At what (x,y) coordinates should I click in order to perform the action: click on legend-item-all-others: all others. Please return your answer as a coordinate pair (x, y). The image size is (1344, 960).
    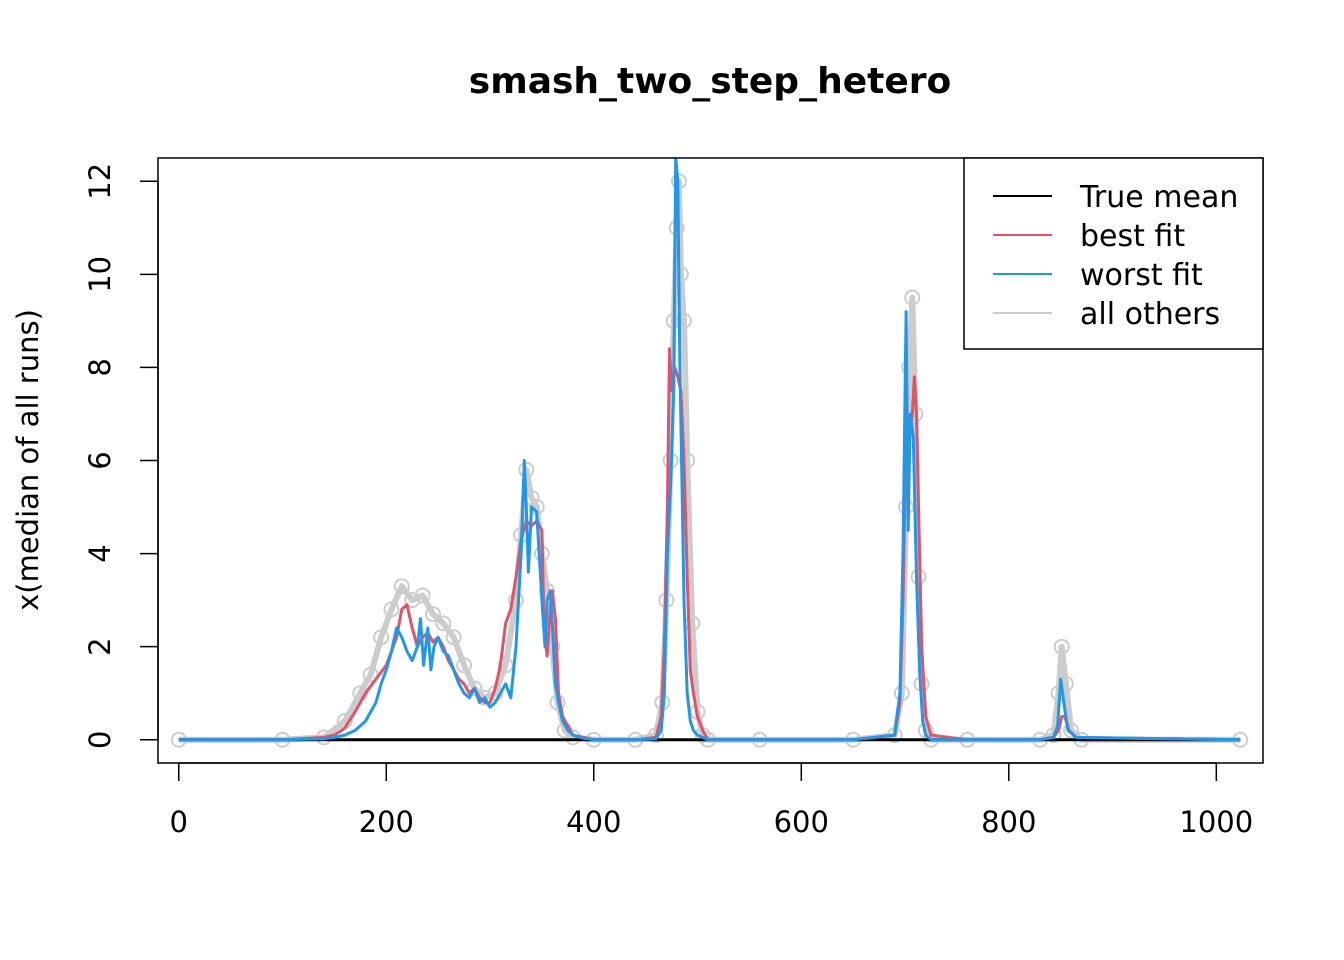
    Looking at the image, I should click on (1106, 314).